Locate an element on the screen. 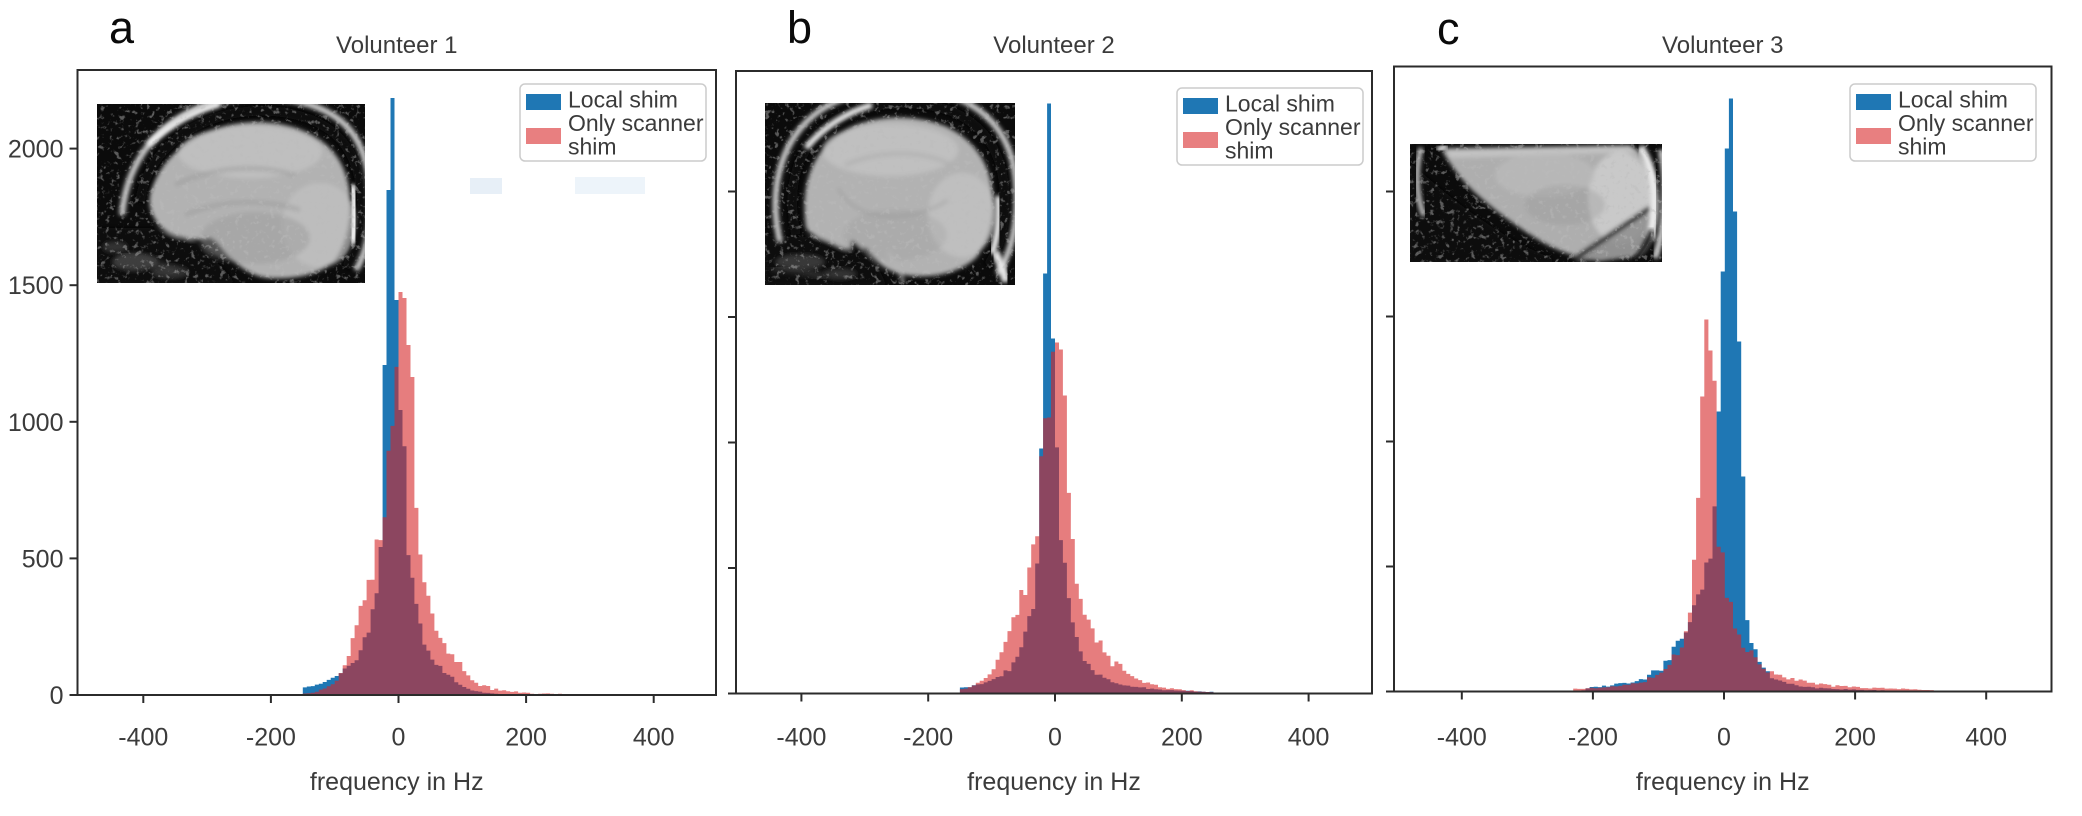 The width and height of the screenshot is (2082, 816). svg-text: Volunteer 2 is located at coordinates (1053, 45).